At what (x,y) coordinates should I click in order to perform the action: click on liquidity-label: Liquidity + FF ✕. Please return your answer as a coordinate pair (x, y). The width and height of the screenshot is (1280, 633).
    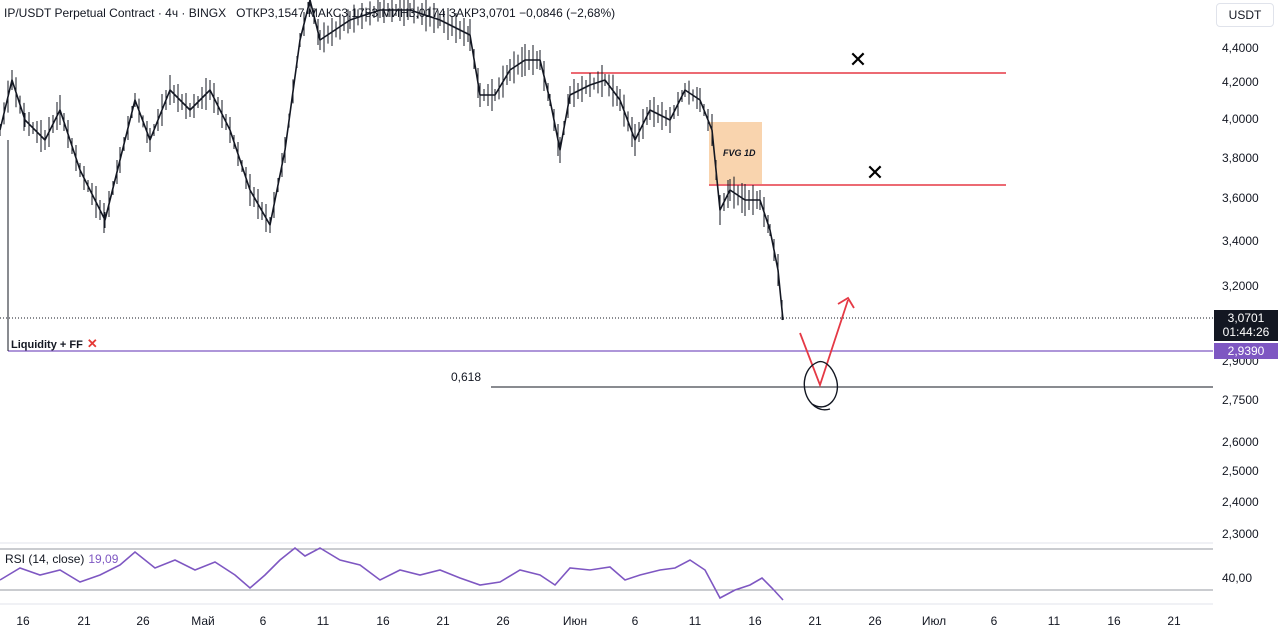
    Looking at the image, I should click on (54, 344).